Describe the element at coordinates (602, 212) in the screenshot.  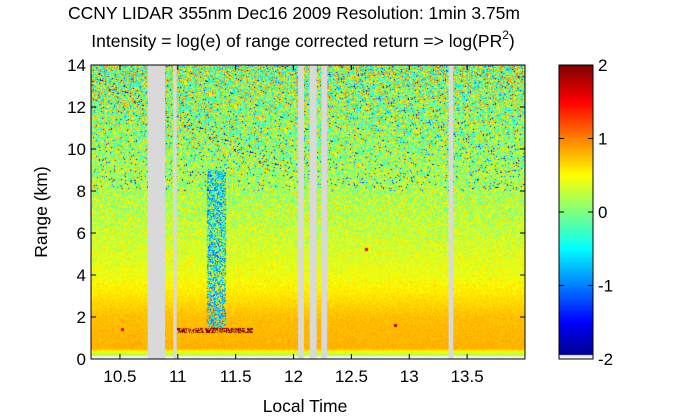
I see `colorbar-tick-label: 0` at that location.